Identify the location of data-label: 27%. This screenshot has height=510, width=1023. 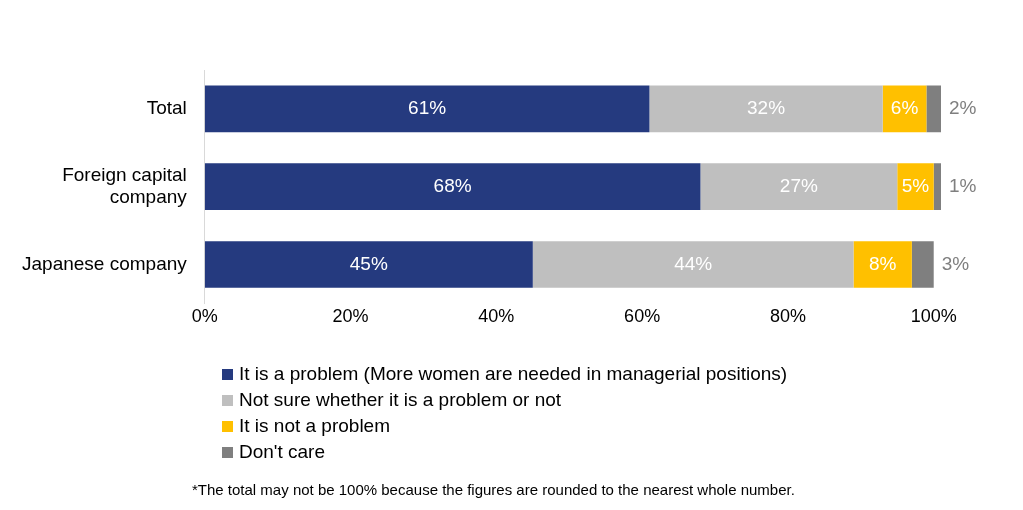
(798, 185).